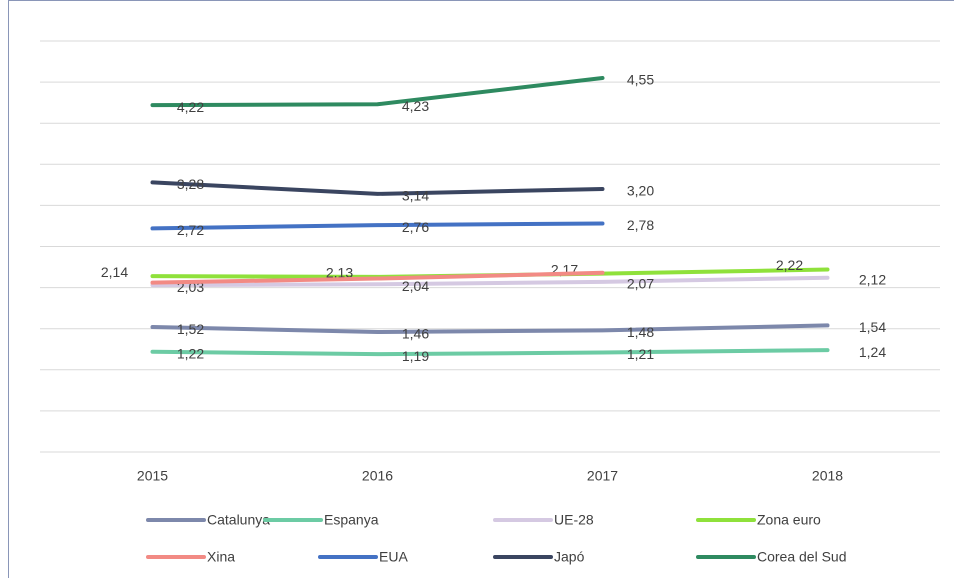 The width and height of the screenshot is (954, 583). I want to click on x-tick-label: 2015, so click(152, 476).